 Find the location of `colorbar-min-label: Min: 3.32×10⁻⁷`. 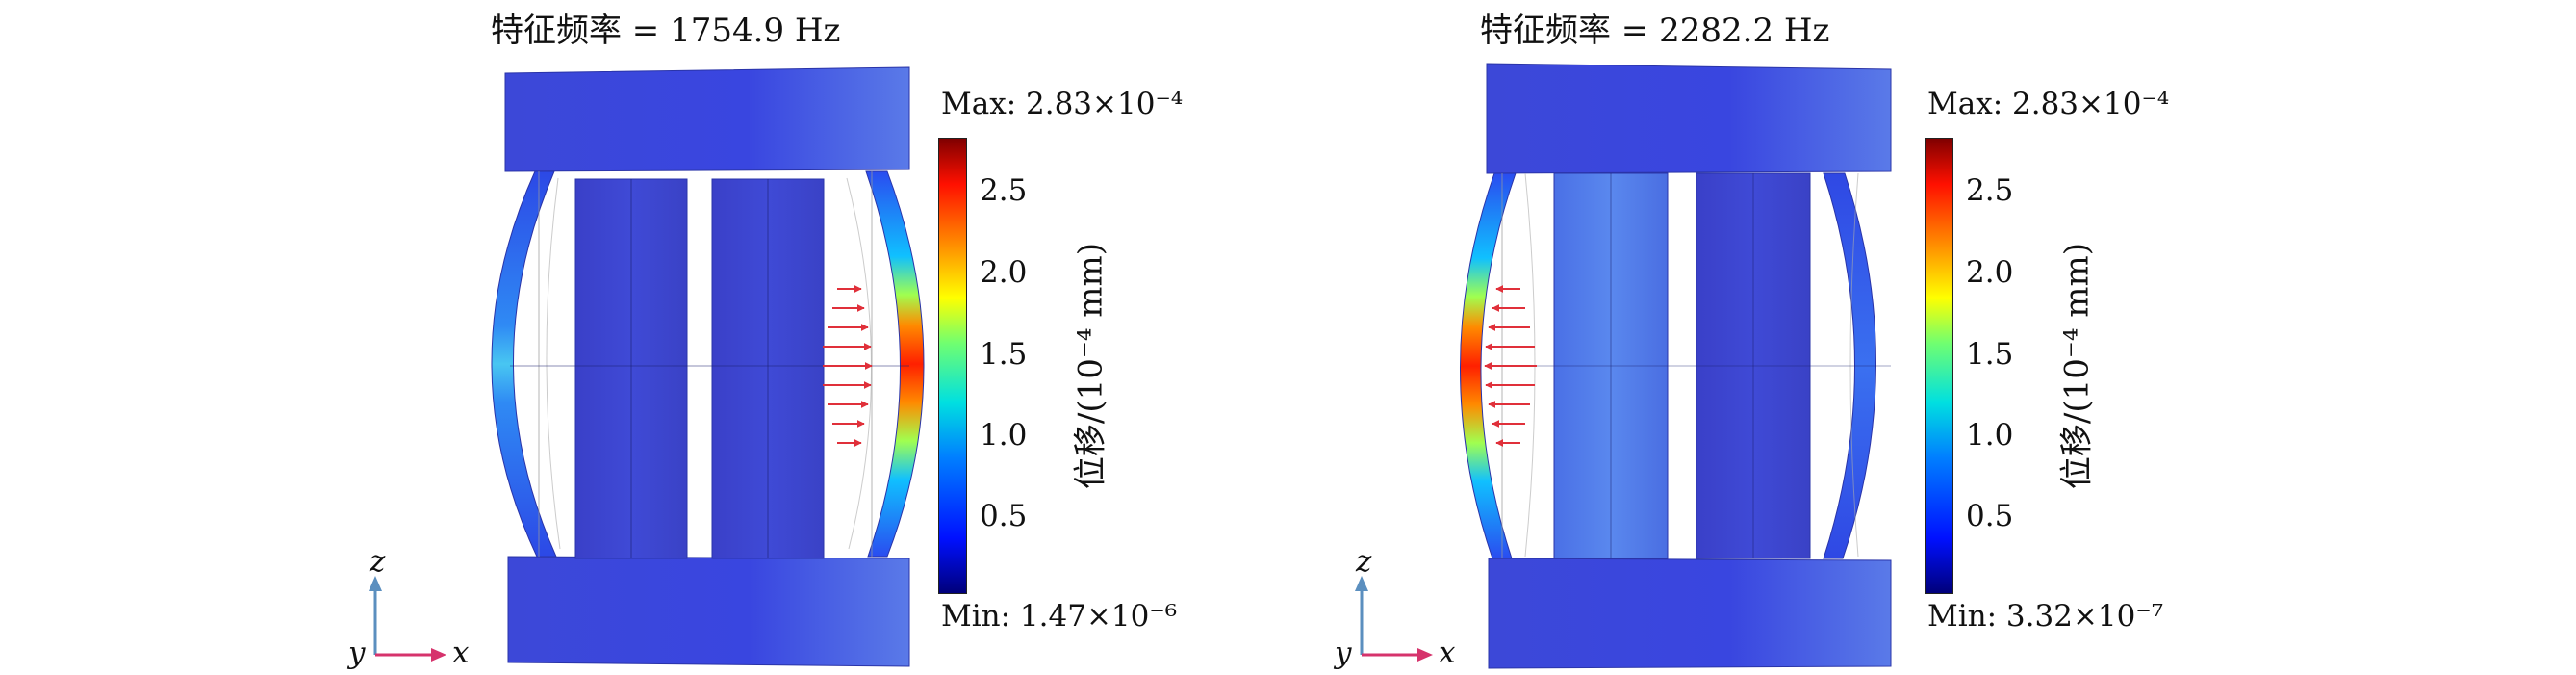

colorbar-min-label: Min: 3.32×10⁻⁷ is located at coordinates (2045, 617).